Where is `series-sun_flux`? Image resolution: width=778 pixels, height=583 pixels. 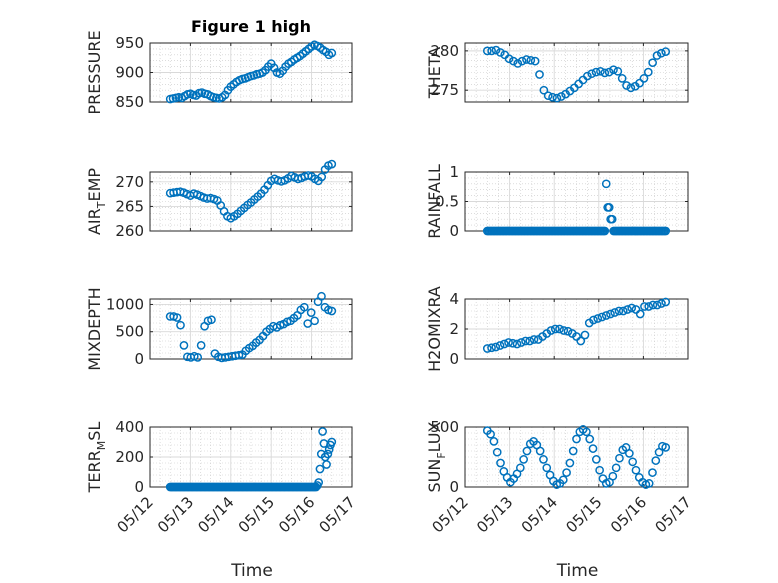 series-sun_flux is located at coordinates (576, 457).